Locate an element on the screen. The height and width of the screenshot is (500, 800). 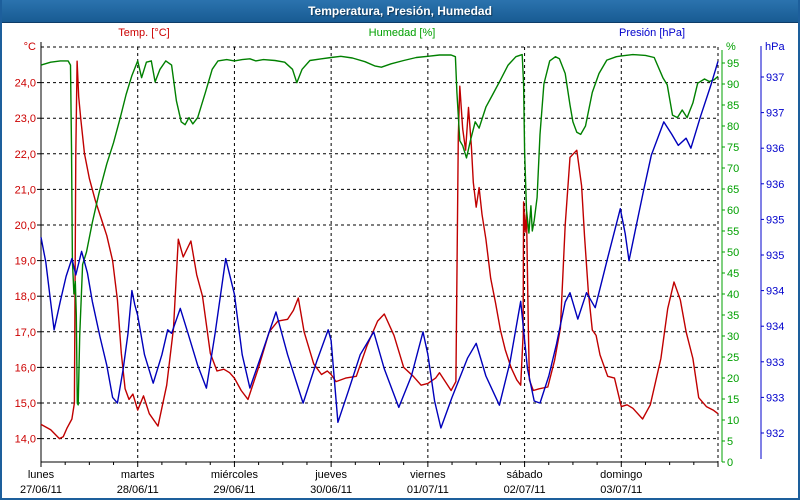
day-name: viernes is located at coordinates (428, 475).